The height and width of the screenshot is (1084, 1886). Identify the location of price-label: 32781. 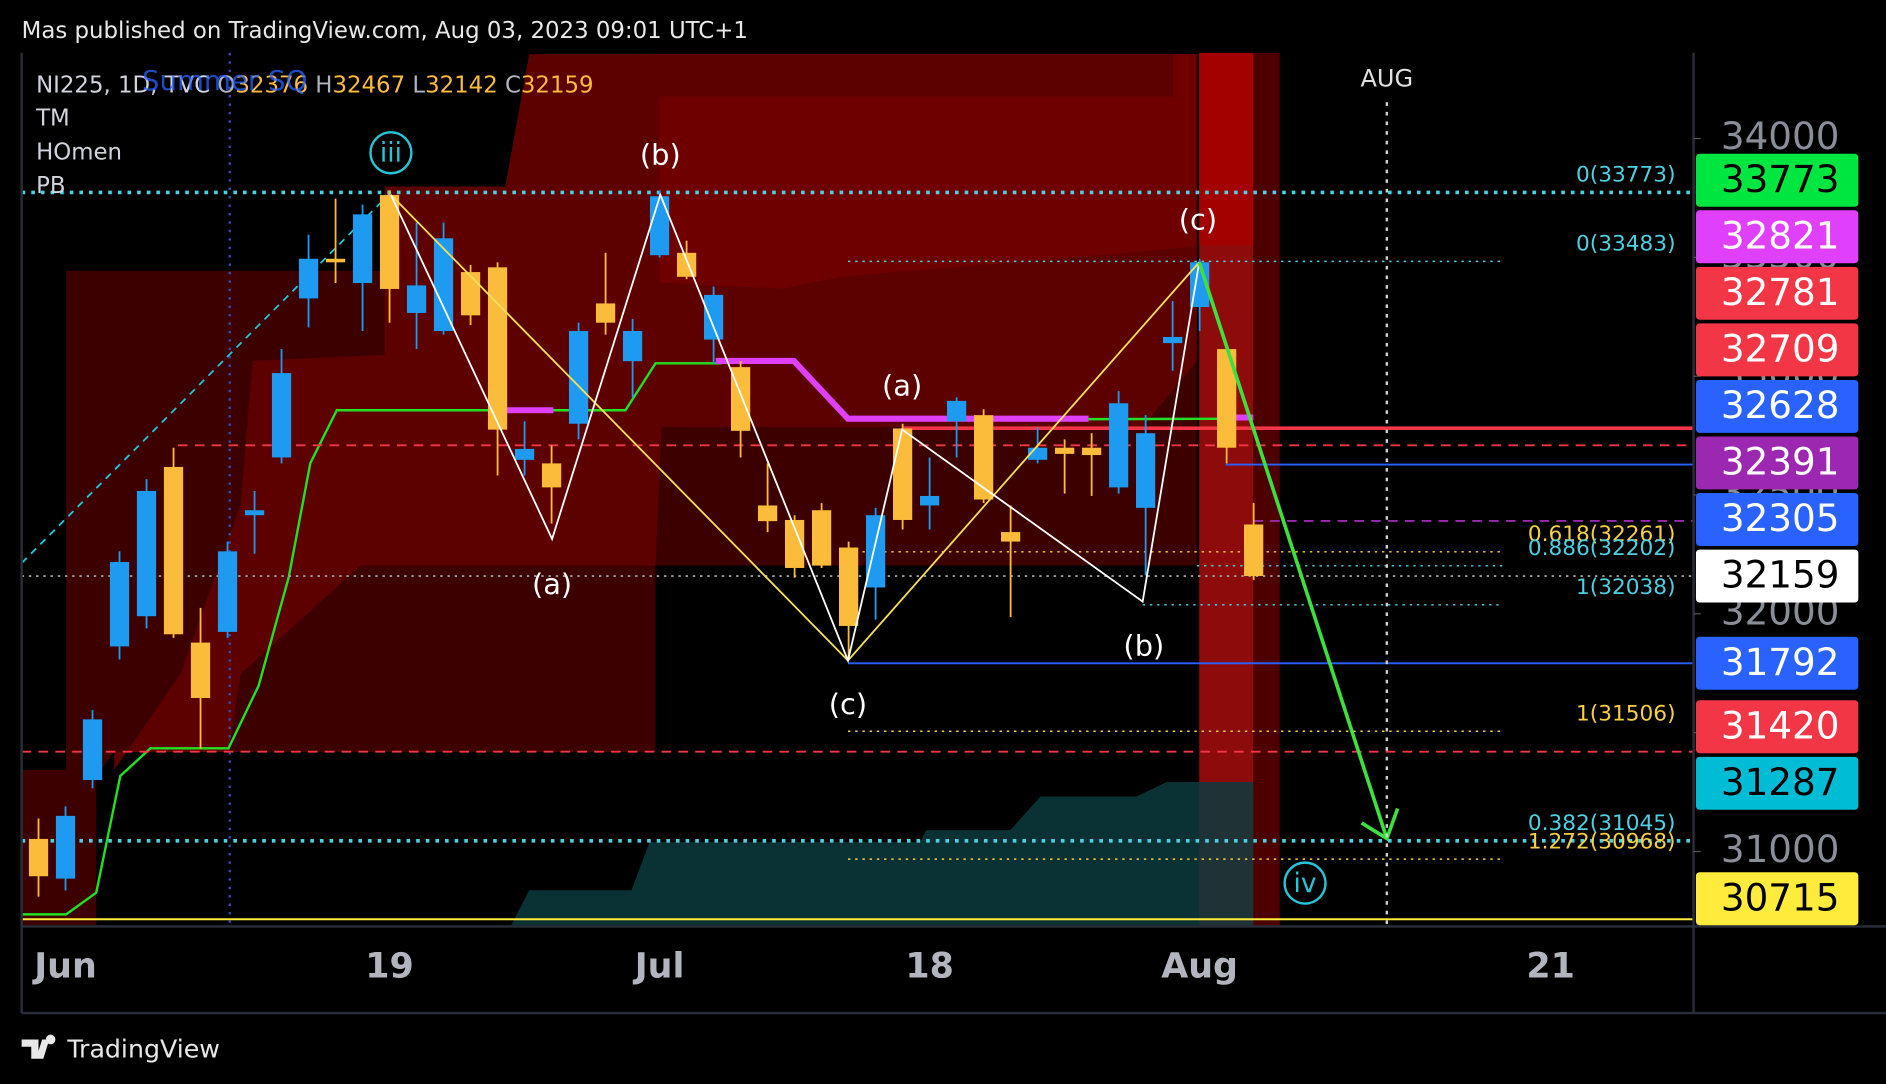
(1780, 292).